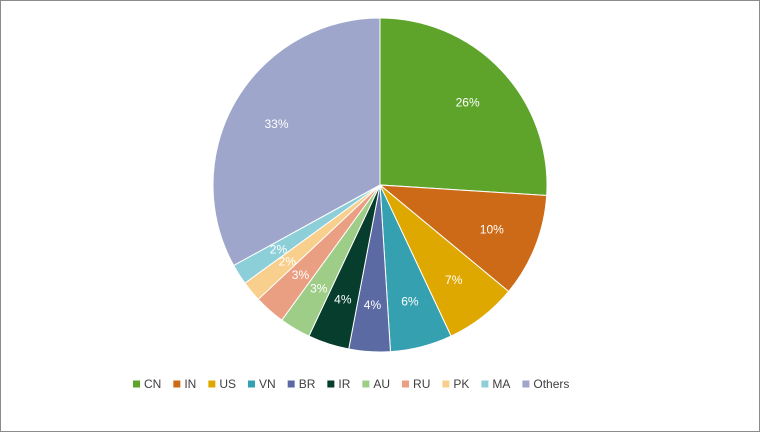 This screenshot has width=760, height=432. Describe the element at coordinates (454, 280) in the screenshot. I see `data-label-us: 7%` at that location.